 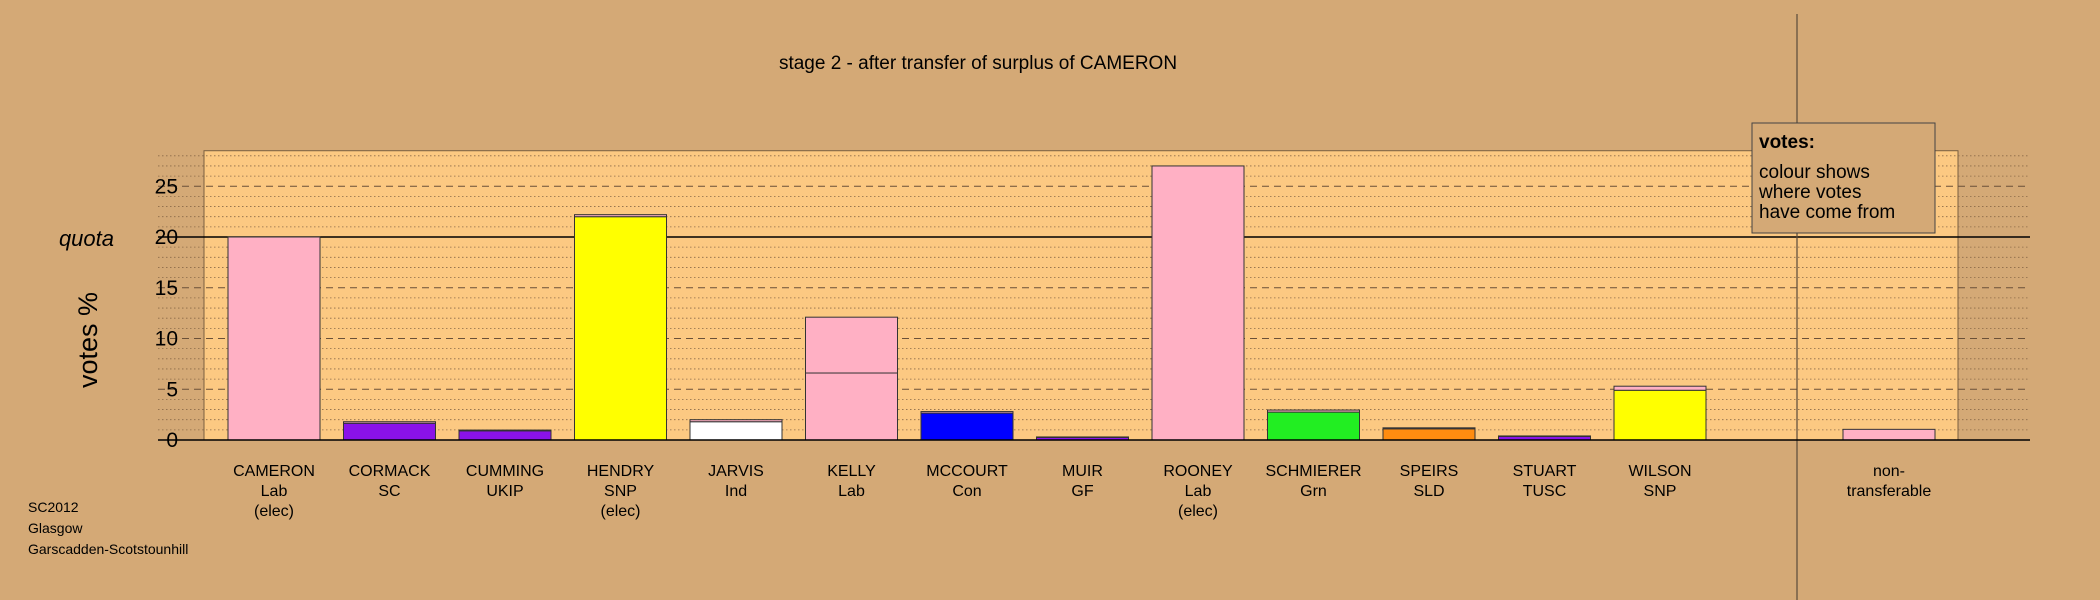 I want to click on footer-caption: SC2012 Glasgow Garscadden-Scotstounhill, so click(x=108, y=528).